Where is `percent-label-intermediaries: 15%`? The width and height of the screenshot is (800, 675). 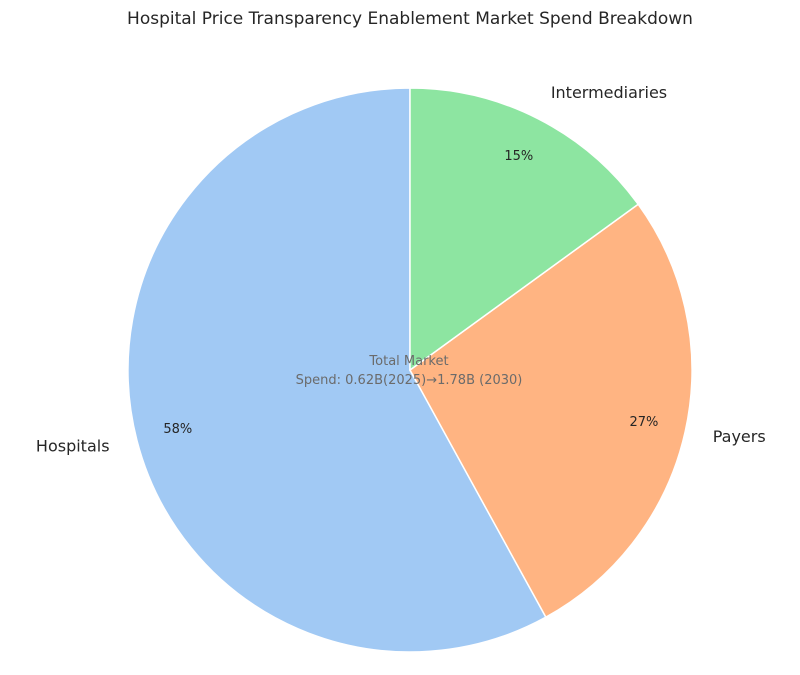 percent-label-intermediaries: 15% is located at coordinates (518, 156).